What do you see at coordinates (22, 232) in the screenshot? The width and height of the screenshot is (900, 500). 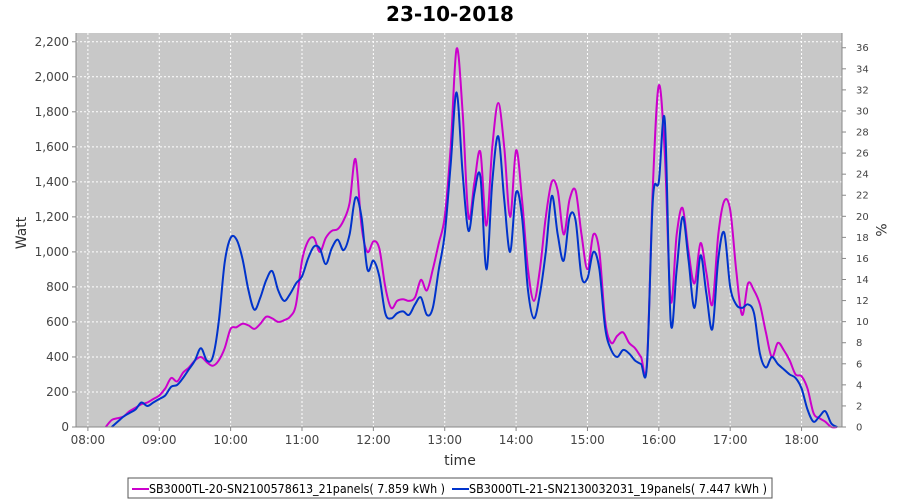 I see `y-axis-label: Watt` at bounding box center [22, 232].